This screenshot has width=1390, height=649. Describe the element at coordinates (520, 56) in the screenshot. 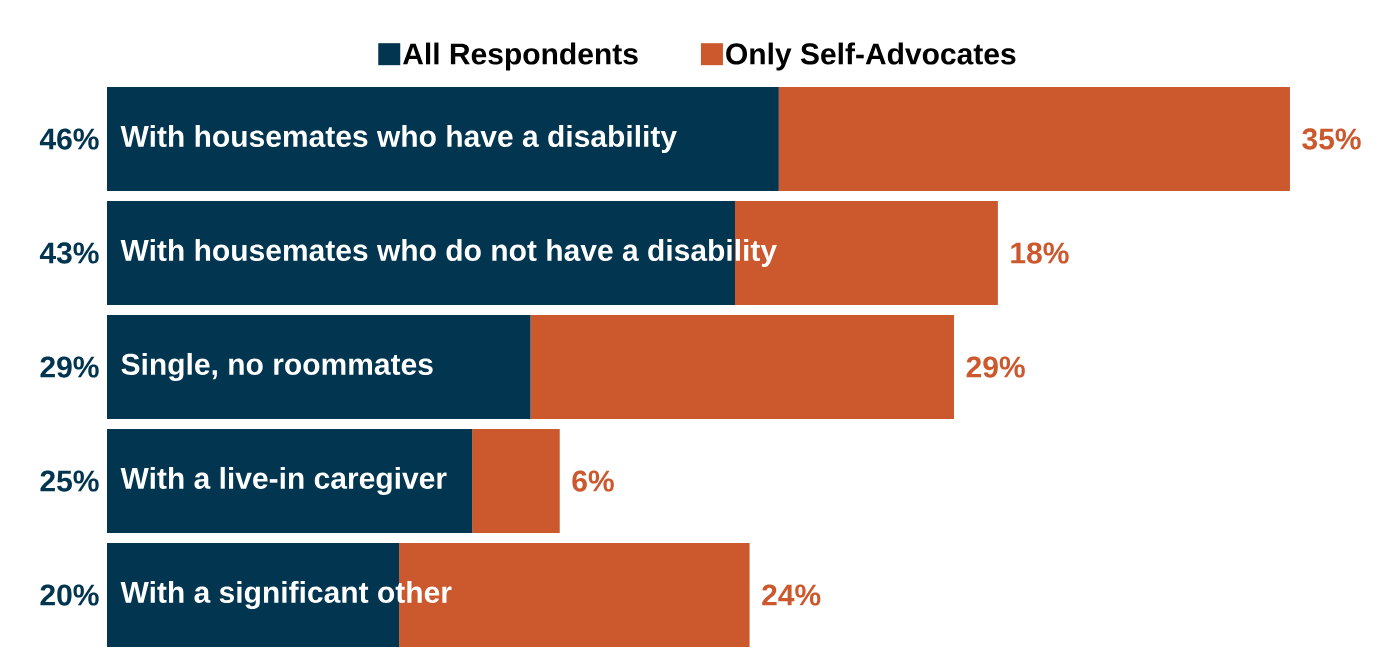

I see `legend-label: All Respondents` at that location.